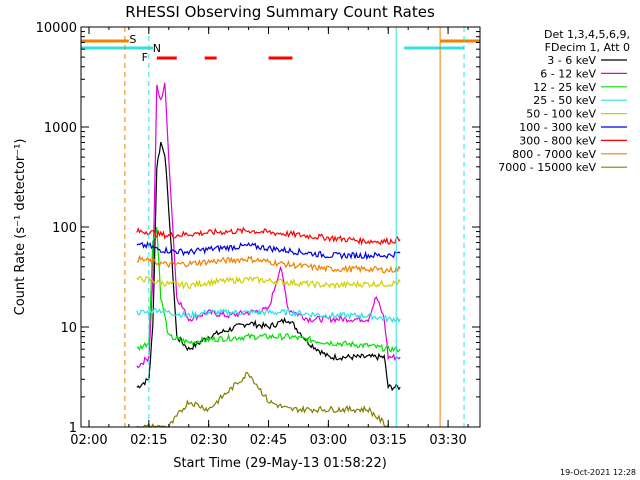  What do you see at coordinates (561, 114) in the screenshot?
I see `legend-entry-label: 50 - 100 keV` at bounding box center [561, 114].